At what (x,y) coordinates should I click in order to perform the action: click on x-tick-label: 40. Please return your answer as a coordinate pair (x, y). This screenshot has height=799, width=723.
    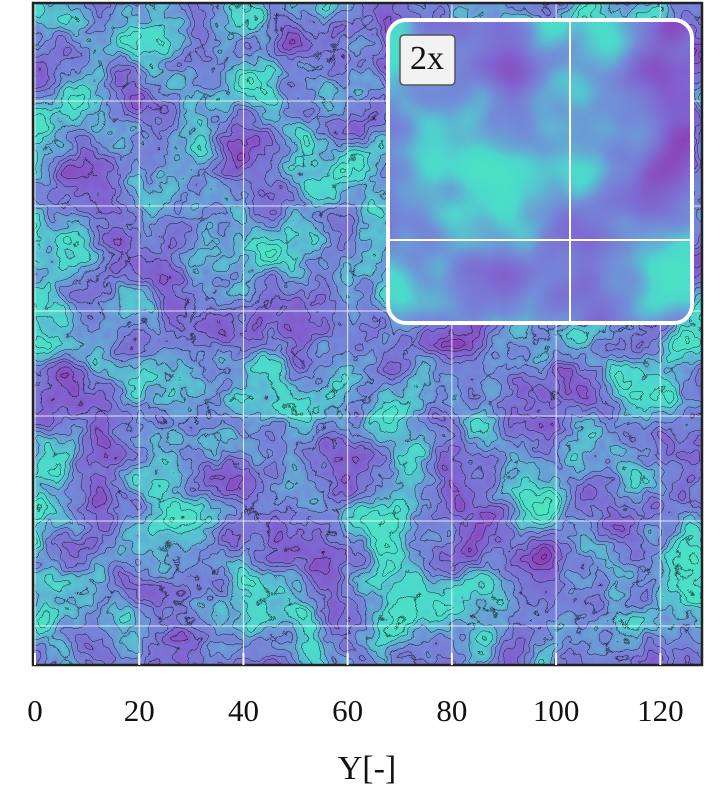
    Looking at the image, I should click on (243, 710).